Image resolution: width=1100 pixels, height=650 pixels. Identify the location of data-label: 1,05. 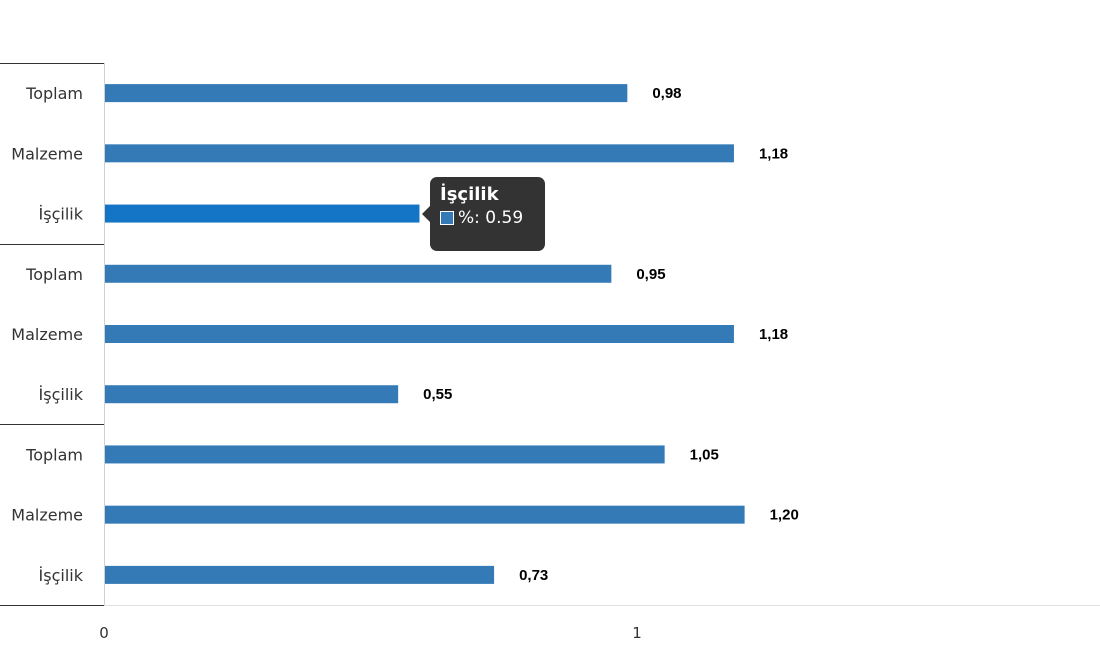
(704, 454).